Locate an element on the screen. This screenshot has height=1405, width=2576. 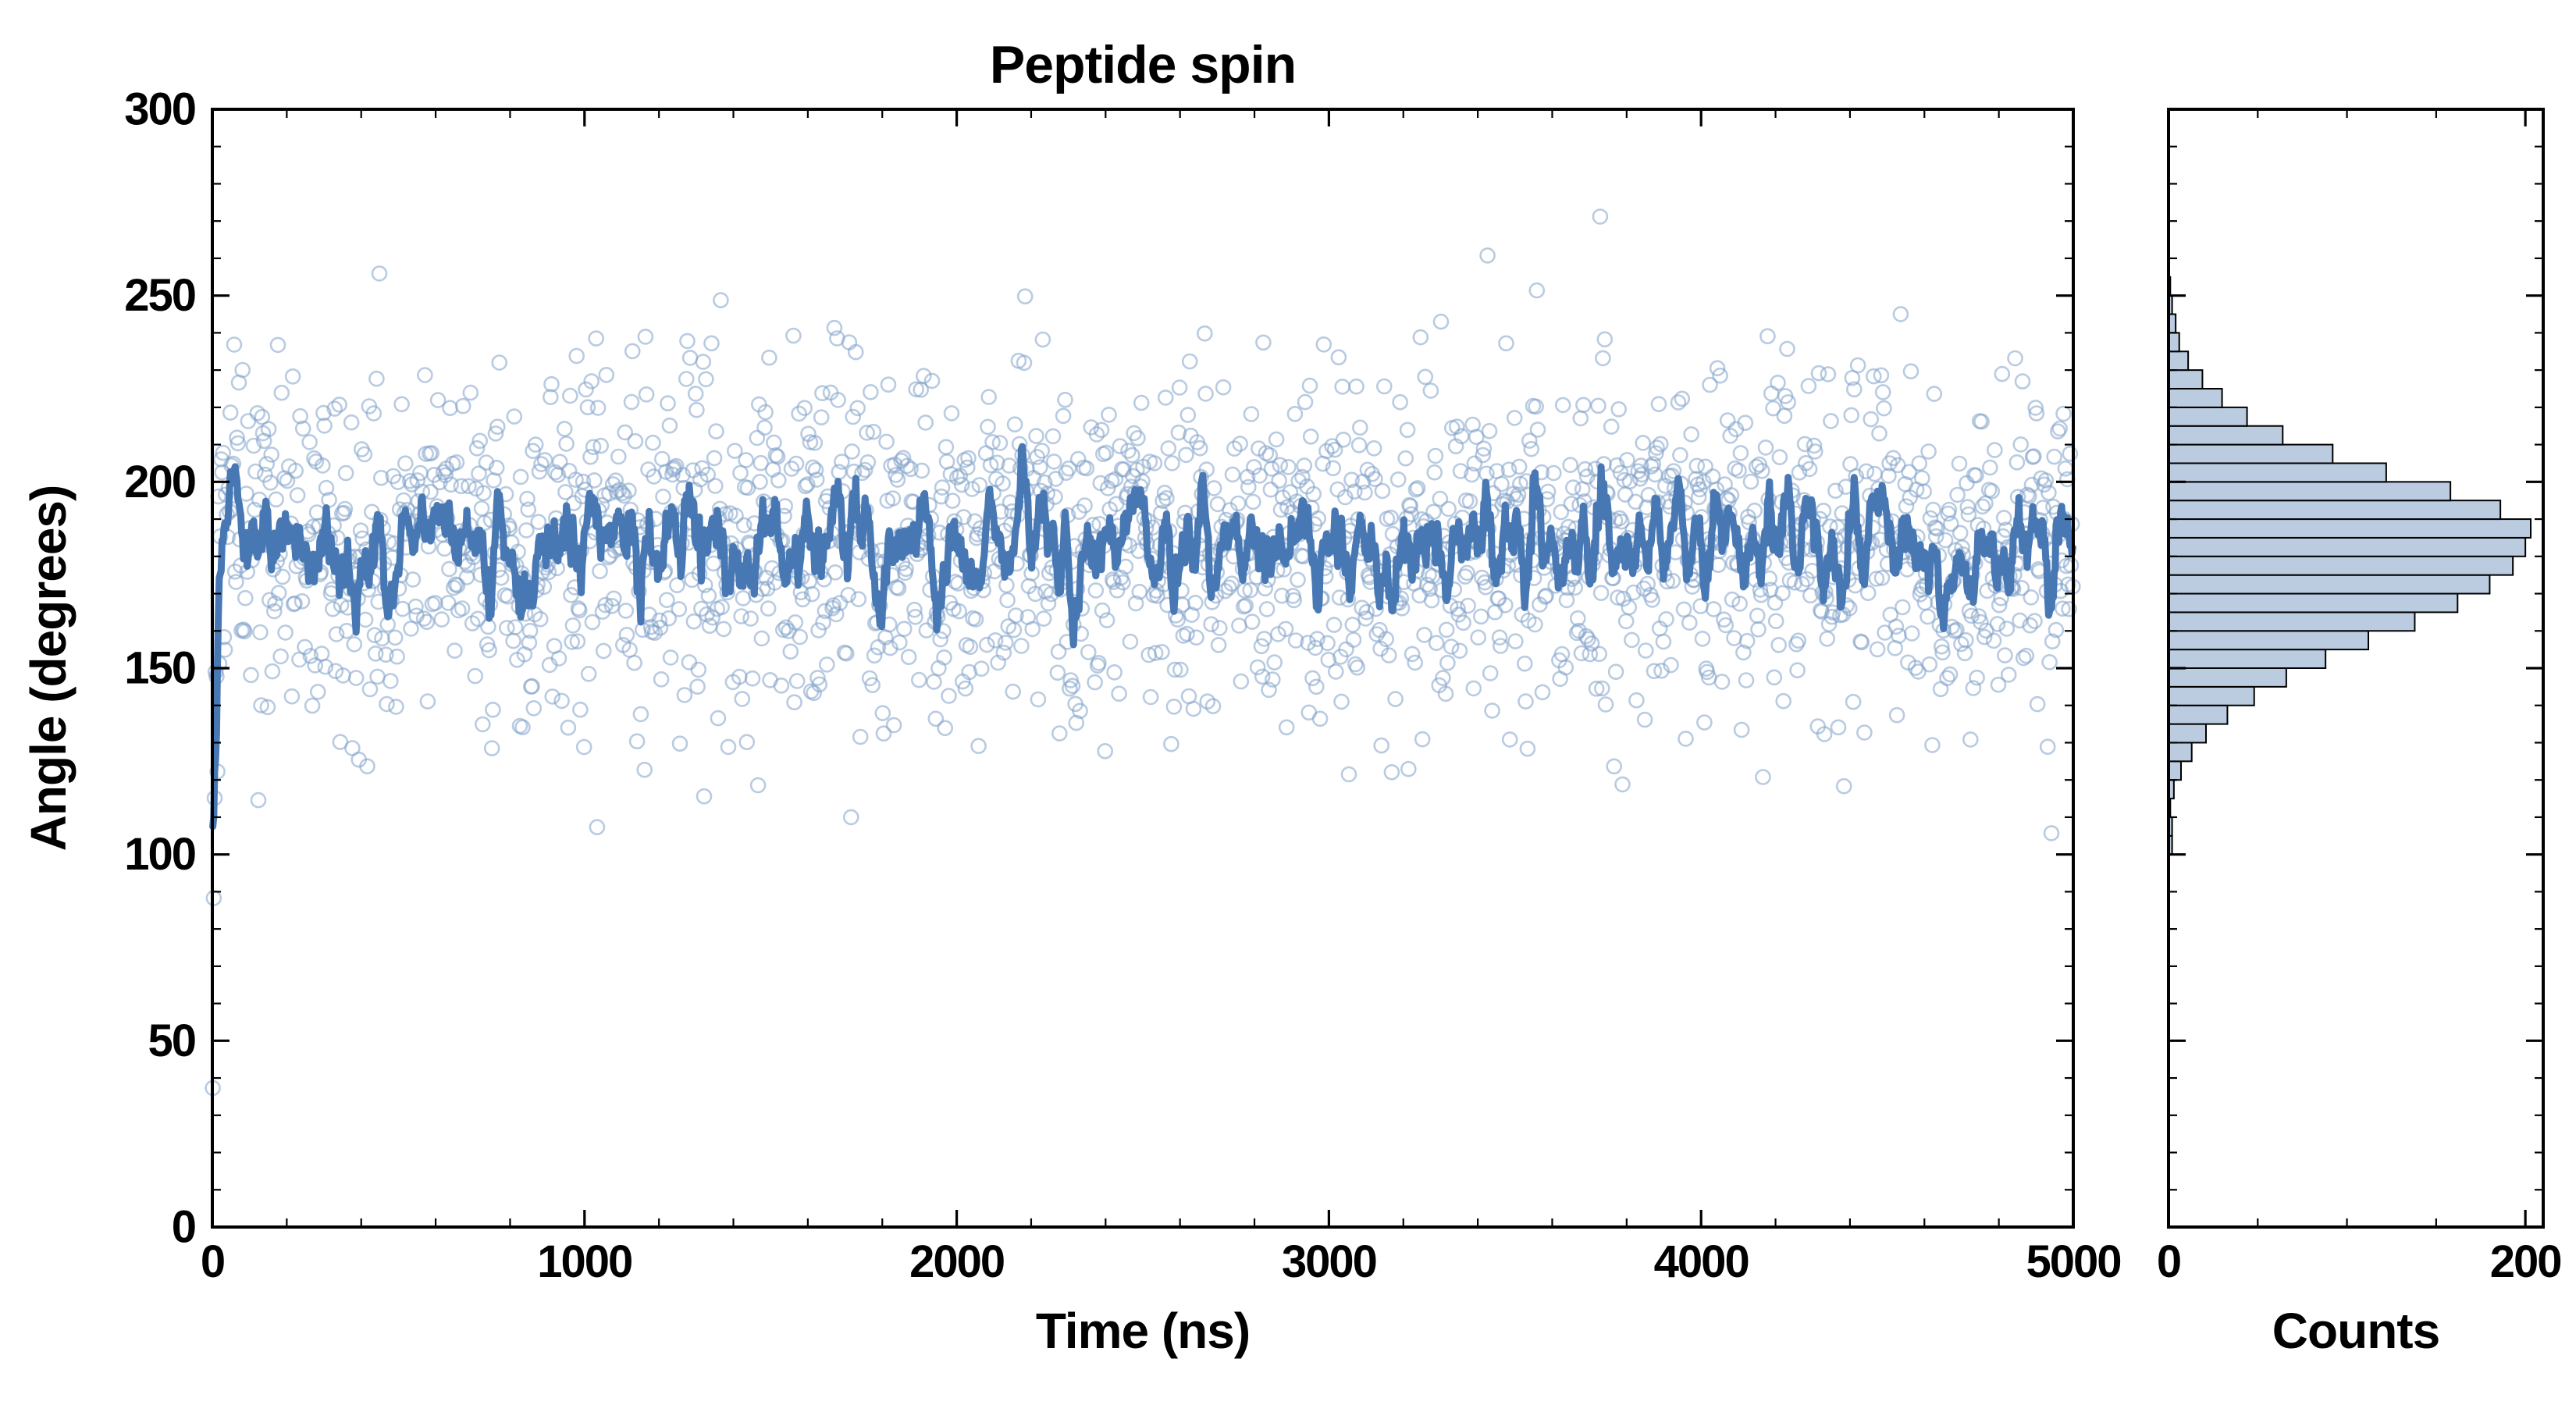
hist-bar is located at coordinates (2179, 361).